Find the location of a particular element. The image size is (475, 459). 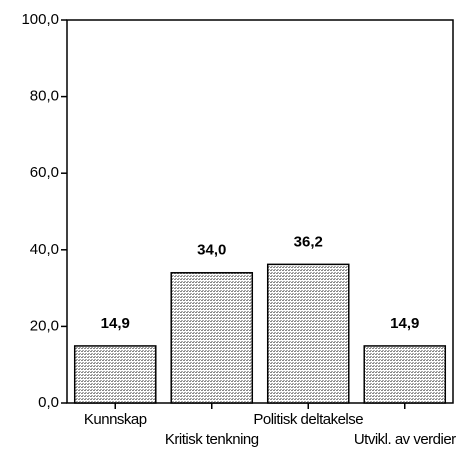

y-tick-label: 100,0 is located at coordinates (40, 19).